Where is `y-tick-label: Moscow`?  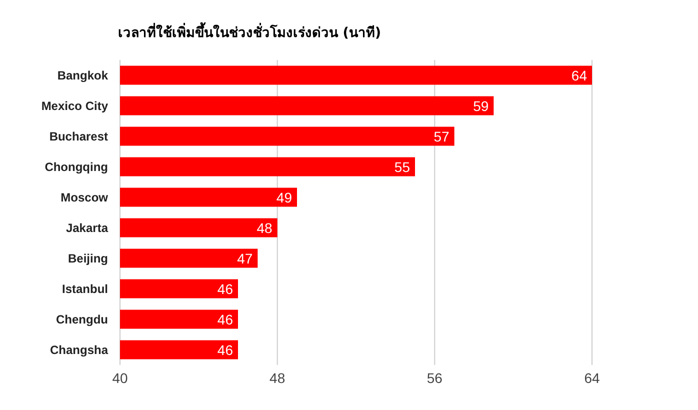 y-tick-label: Moscow is located at coordinates (84, 197).